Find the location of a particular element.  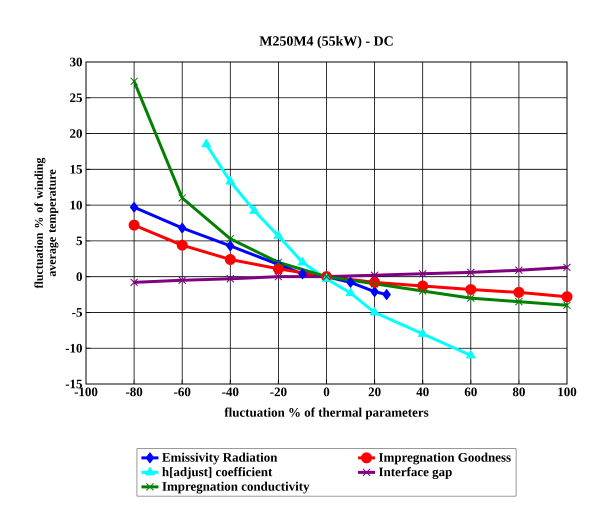

x-tick-label: -40 is located at coordinates (230, 392).